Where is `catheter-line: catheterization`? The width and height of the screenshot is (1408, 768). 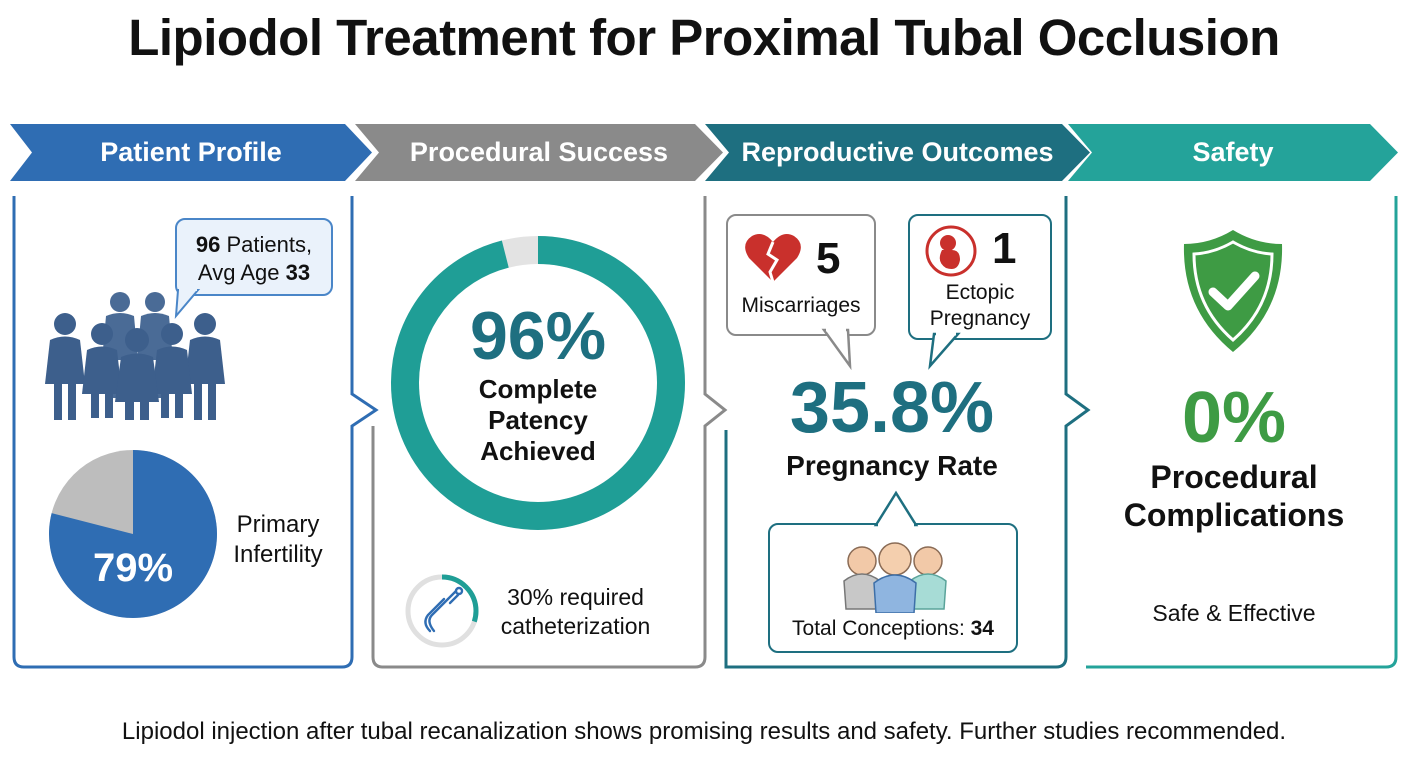
catheter-line: catheterization is located at coordinates (575, 626).